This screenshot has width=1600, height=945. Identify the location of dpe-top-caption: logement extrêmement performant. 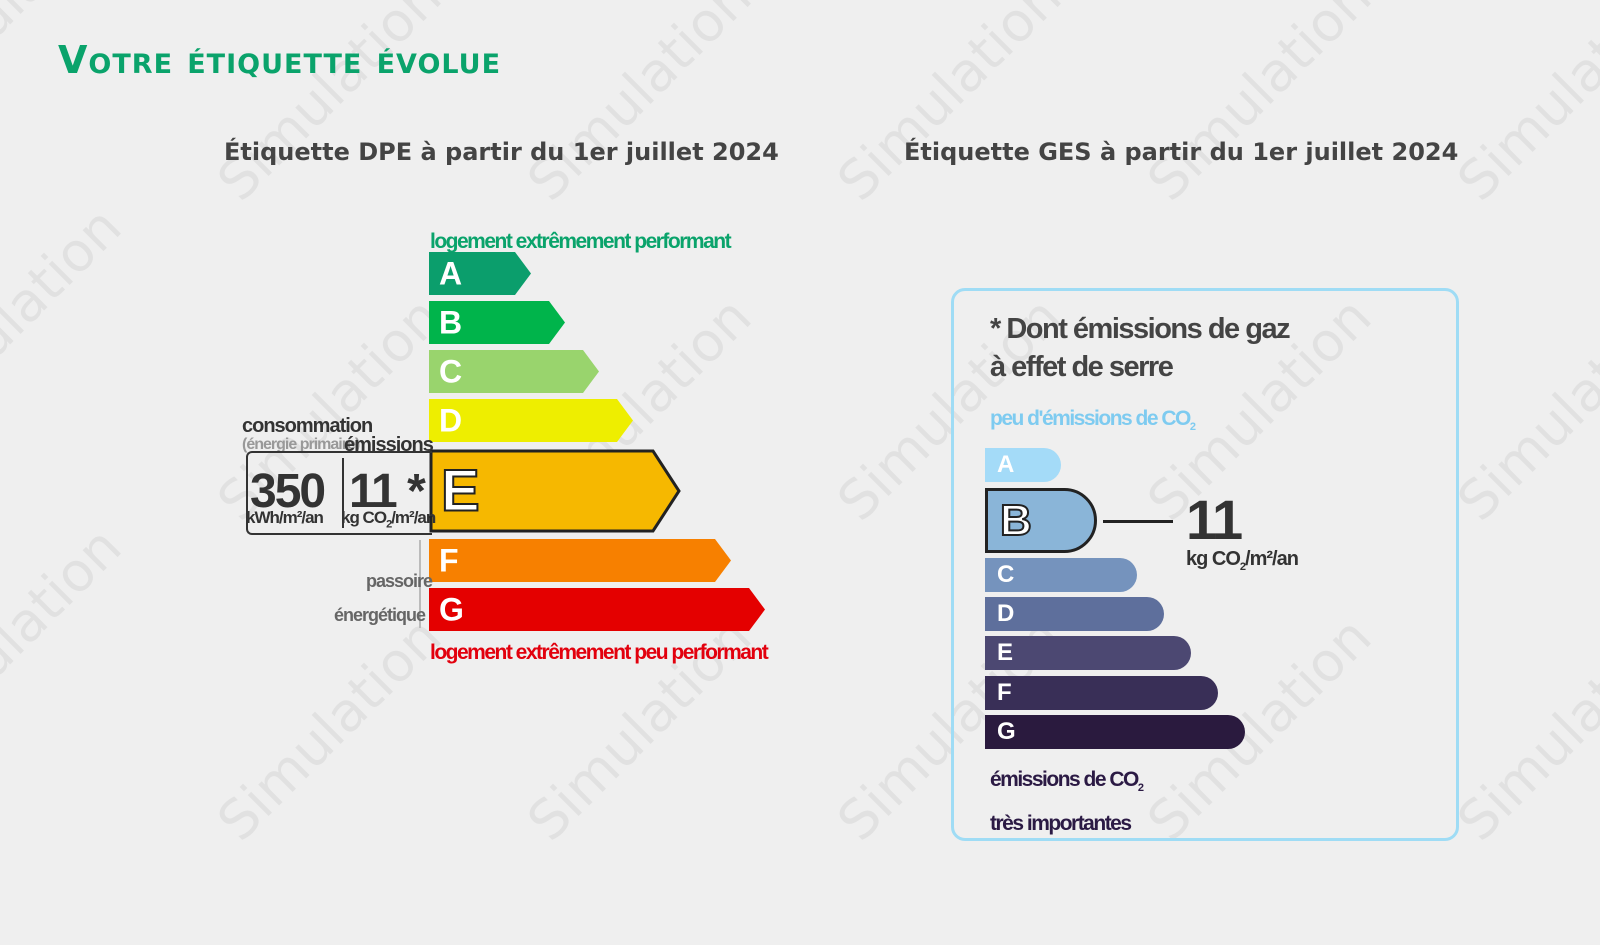
(581, 241).